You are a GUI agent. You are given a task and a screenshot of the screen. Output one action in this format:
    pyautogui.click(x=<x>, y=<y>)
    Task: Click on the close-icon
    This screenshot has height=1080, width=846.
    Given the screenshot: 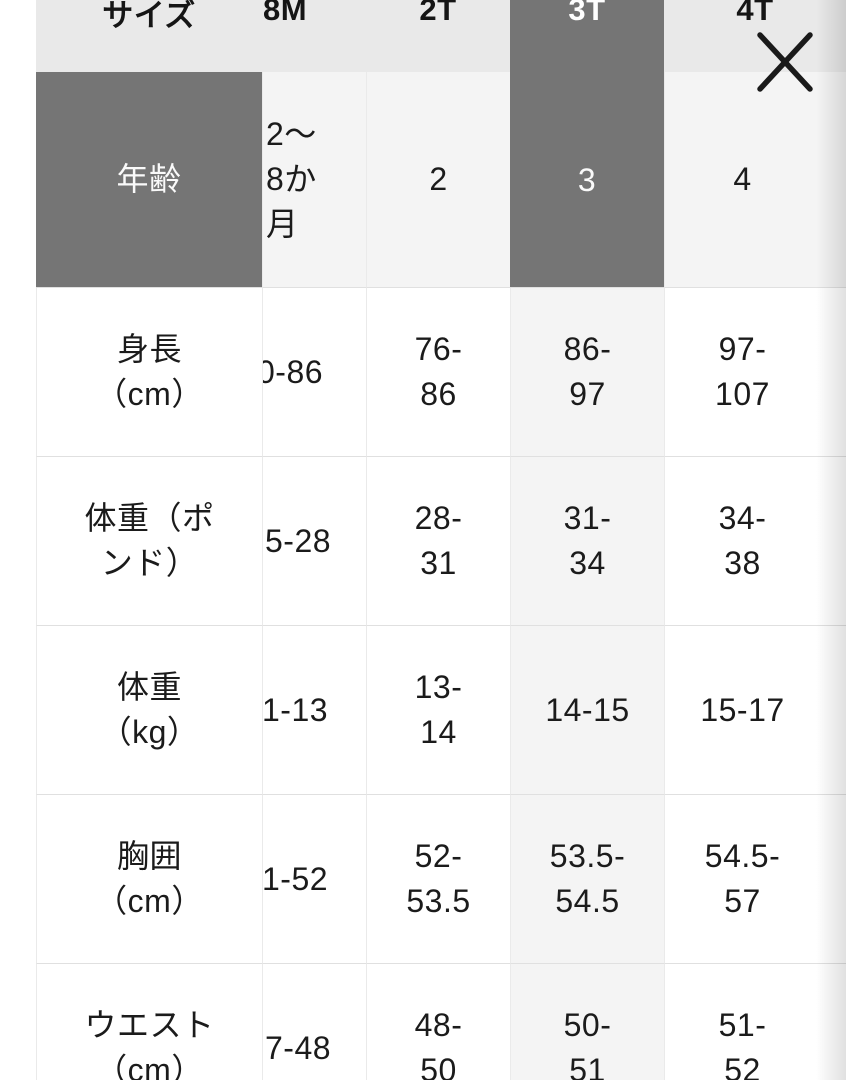 What is the action you would take?
    pyautogui.click(x=785, y=62)
    